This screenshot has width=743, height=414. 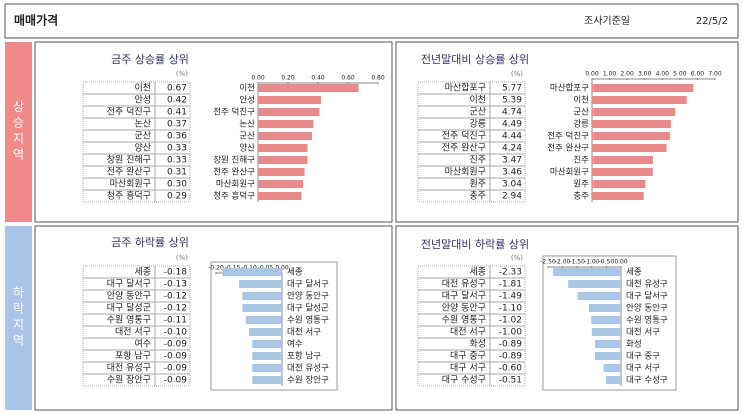 I want to click on y-tick-label: 이천, so click(x=581, y=100).